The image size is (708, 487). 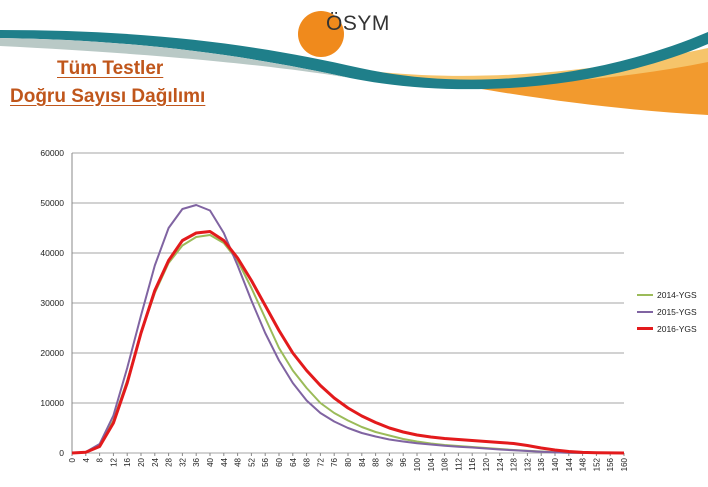 What do you see at coordinates (265, 461) in the screenshot?
I see `x-tick-label: 56` at bounding box center [265, 461].